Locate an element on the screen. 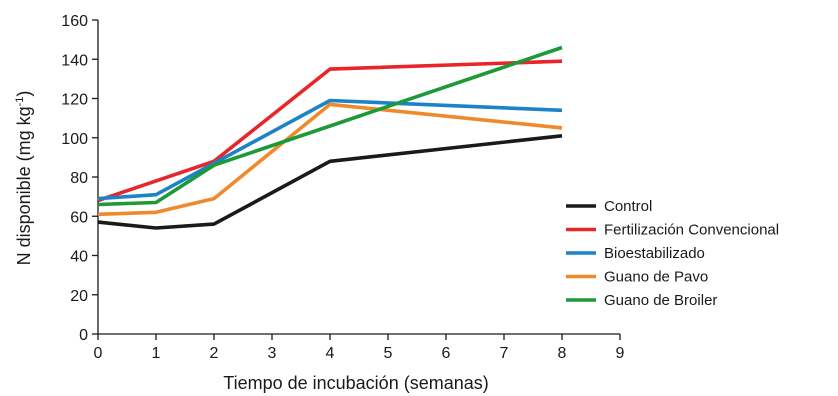 The width and height of the screenshot is (838, 396). x-tick-label: 0 is located at coordinates (98, 353).